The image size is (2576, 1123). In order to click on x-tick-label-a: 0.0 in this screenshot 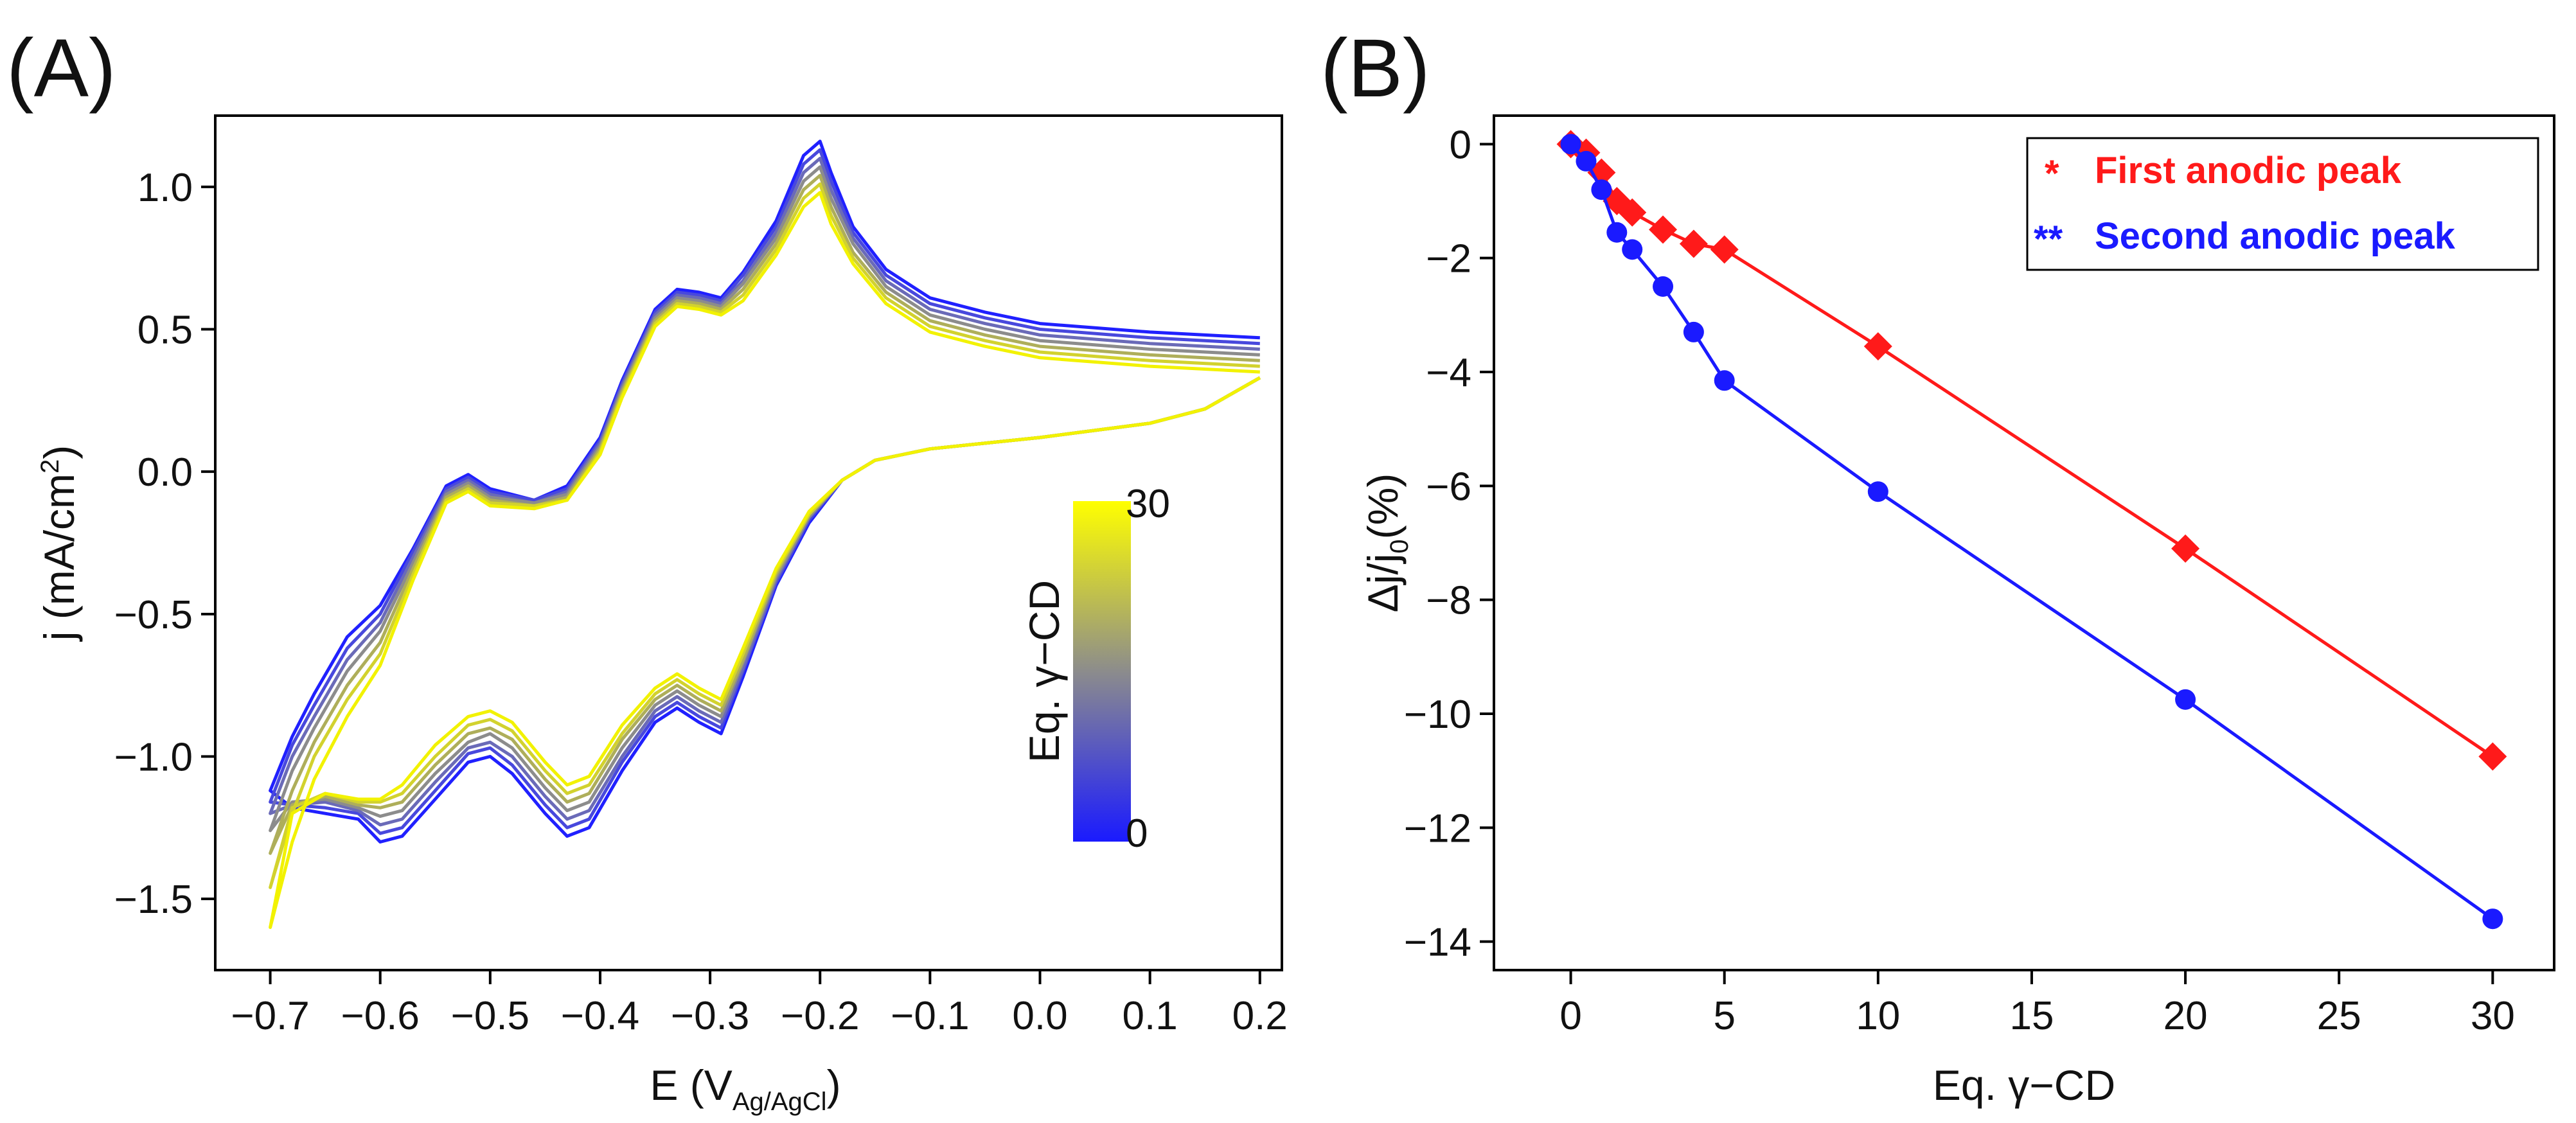, I will do `click(1040, 1016)`.